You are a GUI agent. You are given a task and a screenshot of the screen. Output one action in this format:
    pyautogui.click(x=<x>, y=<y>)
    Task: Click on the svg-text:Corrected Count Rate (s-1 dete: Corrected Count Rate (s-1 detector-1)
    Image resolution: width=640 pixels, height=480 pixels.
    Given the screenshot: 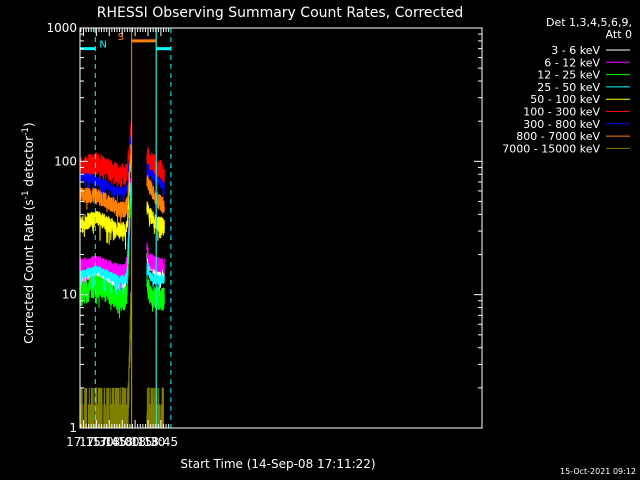 What is the action you would take?
    pyautogui.click(x=28, y=232)
    